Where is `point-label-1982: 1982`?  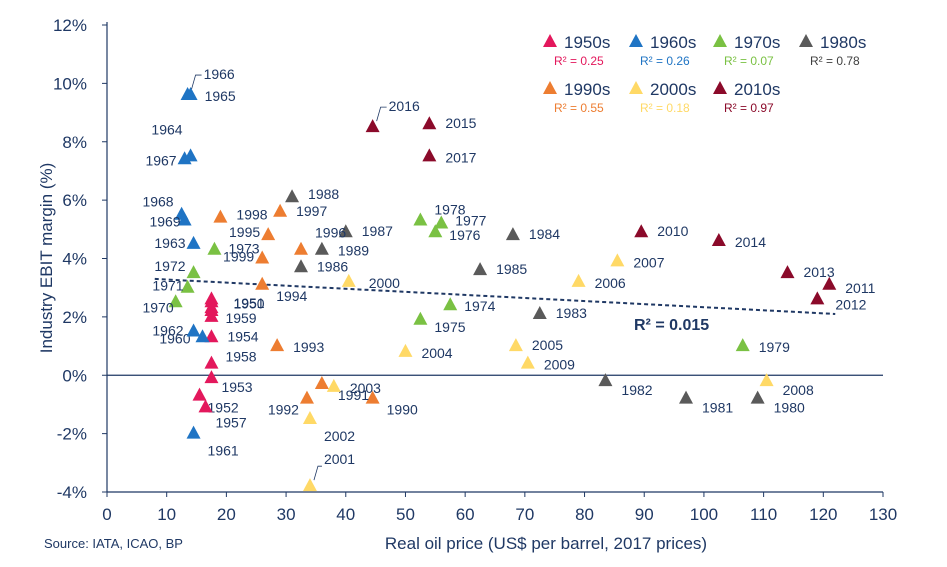
point-label-1982: 1982 is located at coordinates (636, 390).